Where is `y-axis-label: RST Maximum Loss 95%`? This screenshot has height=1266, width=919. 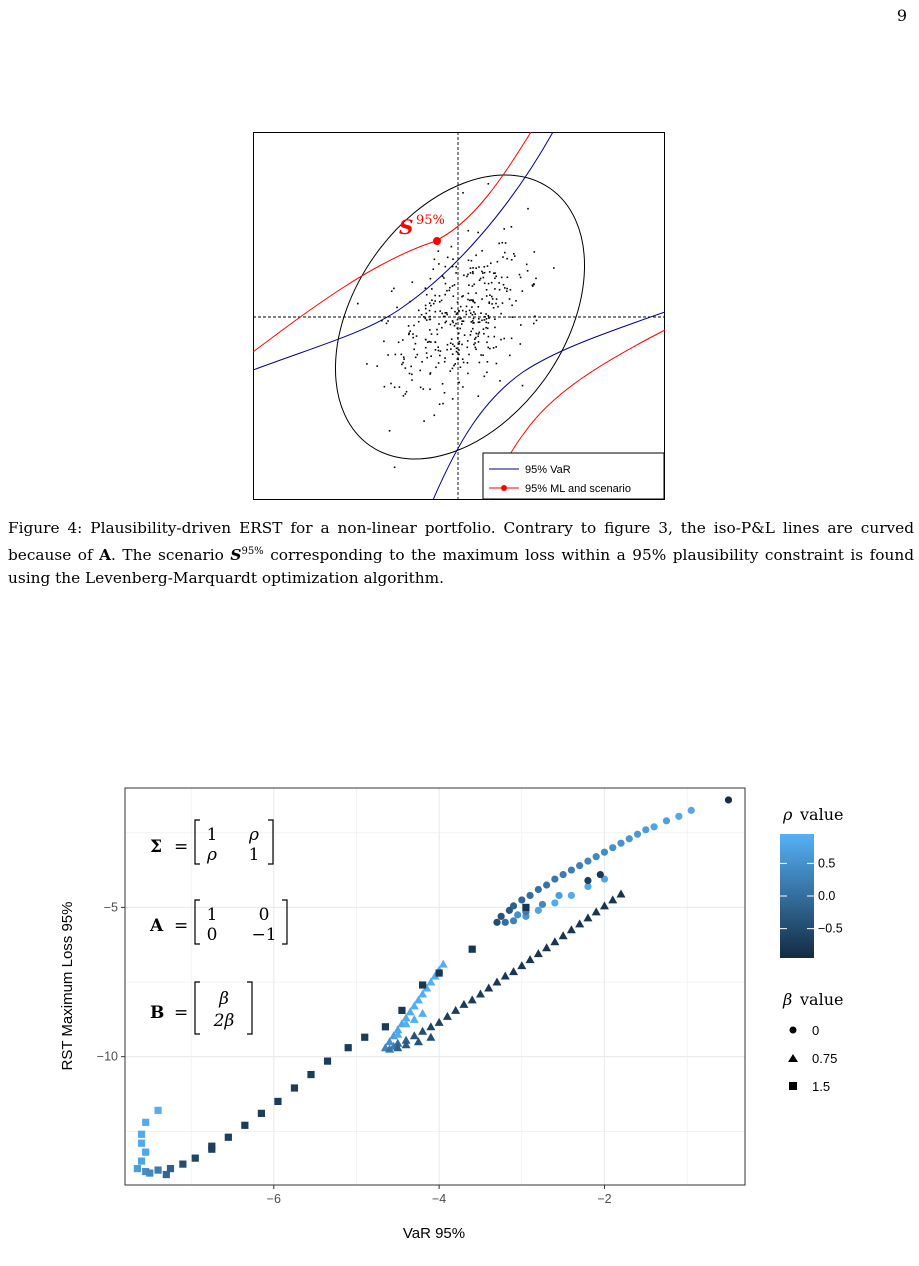 y-axis-label: RST Maximum Loss 95% is located at coordinates (67, 986).